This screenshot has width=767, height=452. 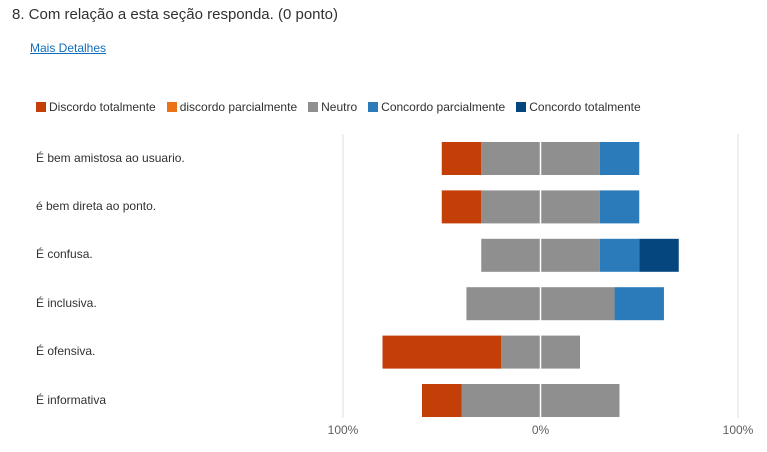 I want to click on legend-item: Discordo totalmente, so click(x=96, y=107).